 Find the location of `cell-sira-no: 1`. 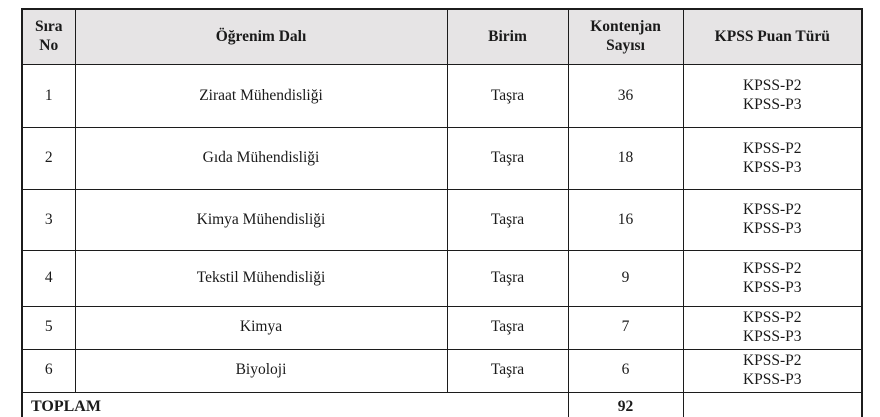

cell-sira-no: 1 is located at coordinates (48, 96).